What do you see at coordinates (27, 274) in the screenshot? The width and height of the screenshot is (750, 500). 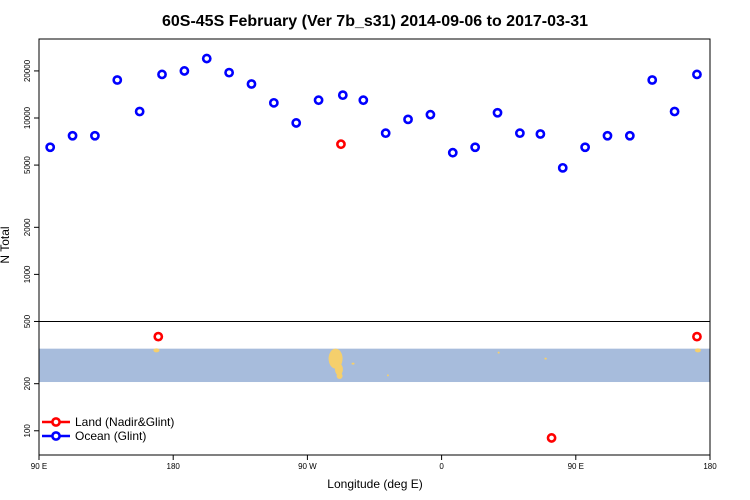 I see `y-tick-label: 1000` at bounding box center [27, 274].